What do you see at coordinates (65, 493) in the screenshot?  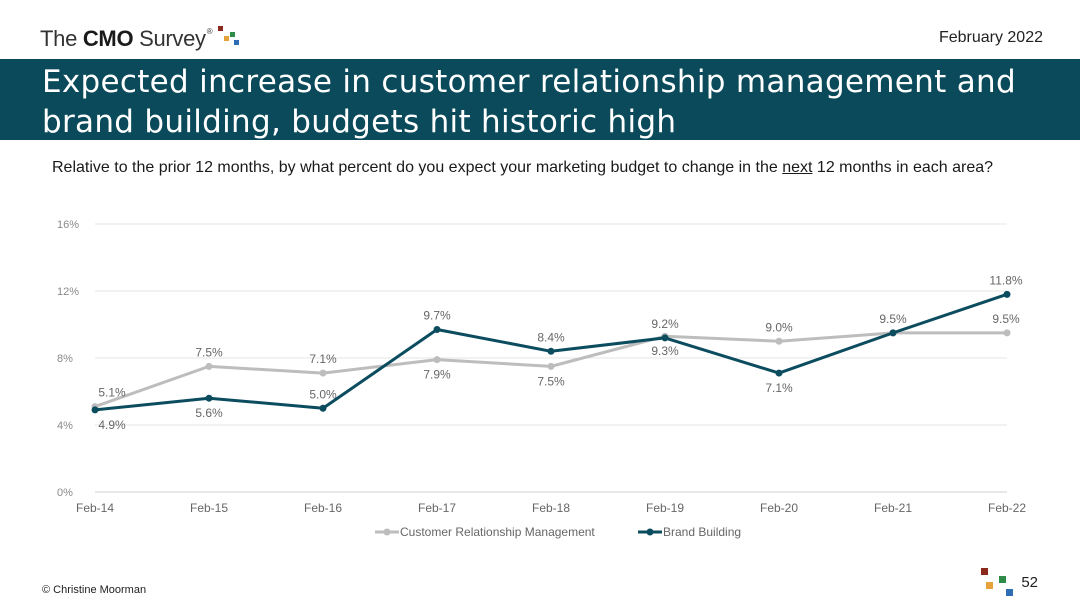 I see `y-tick-label: 0%` at bounding box center [65, 493].